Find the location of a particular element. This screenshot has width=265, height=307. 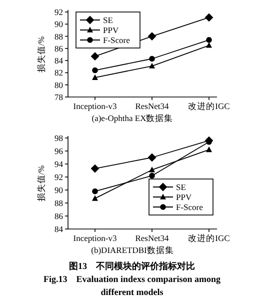

y-tick-label: 94 is located at coordinates (59, 164).